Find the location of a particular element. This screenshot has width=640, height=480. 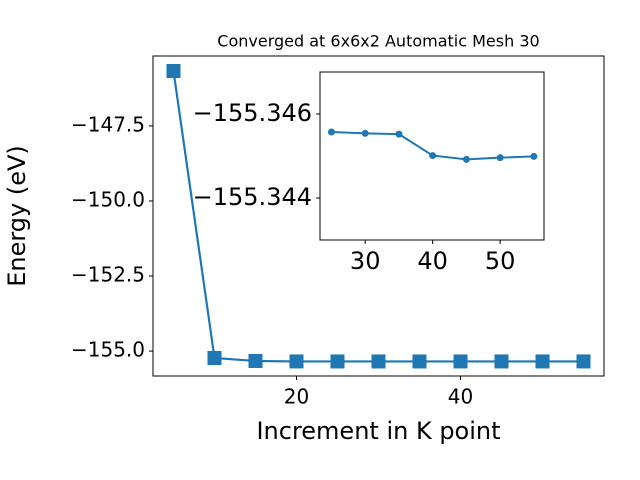

y-tick-label: −147.5 is located at coordinates (108, 124).